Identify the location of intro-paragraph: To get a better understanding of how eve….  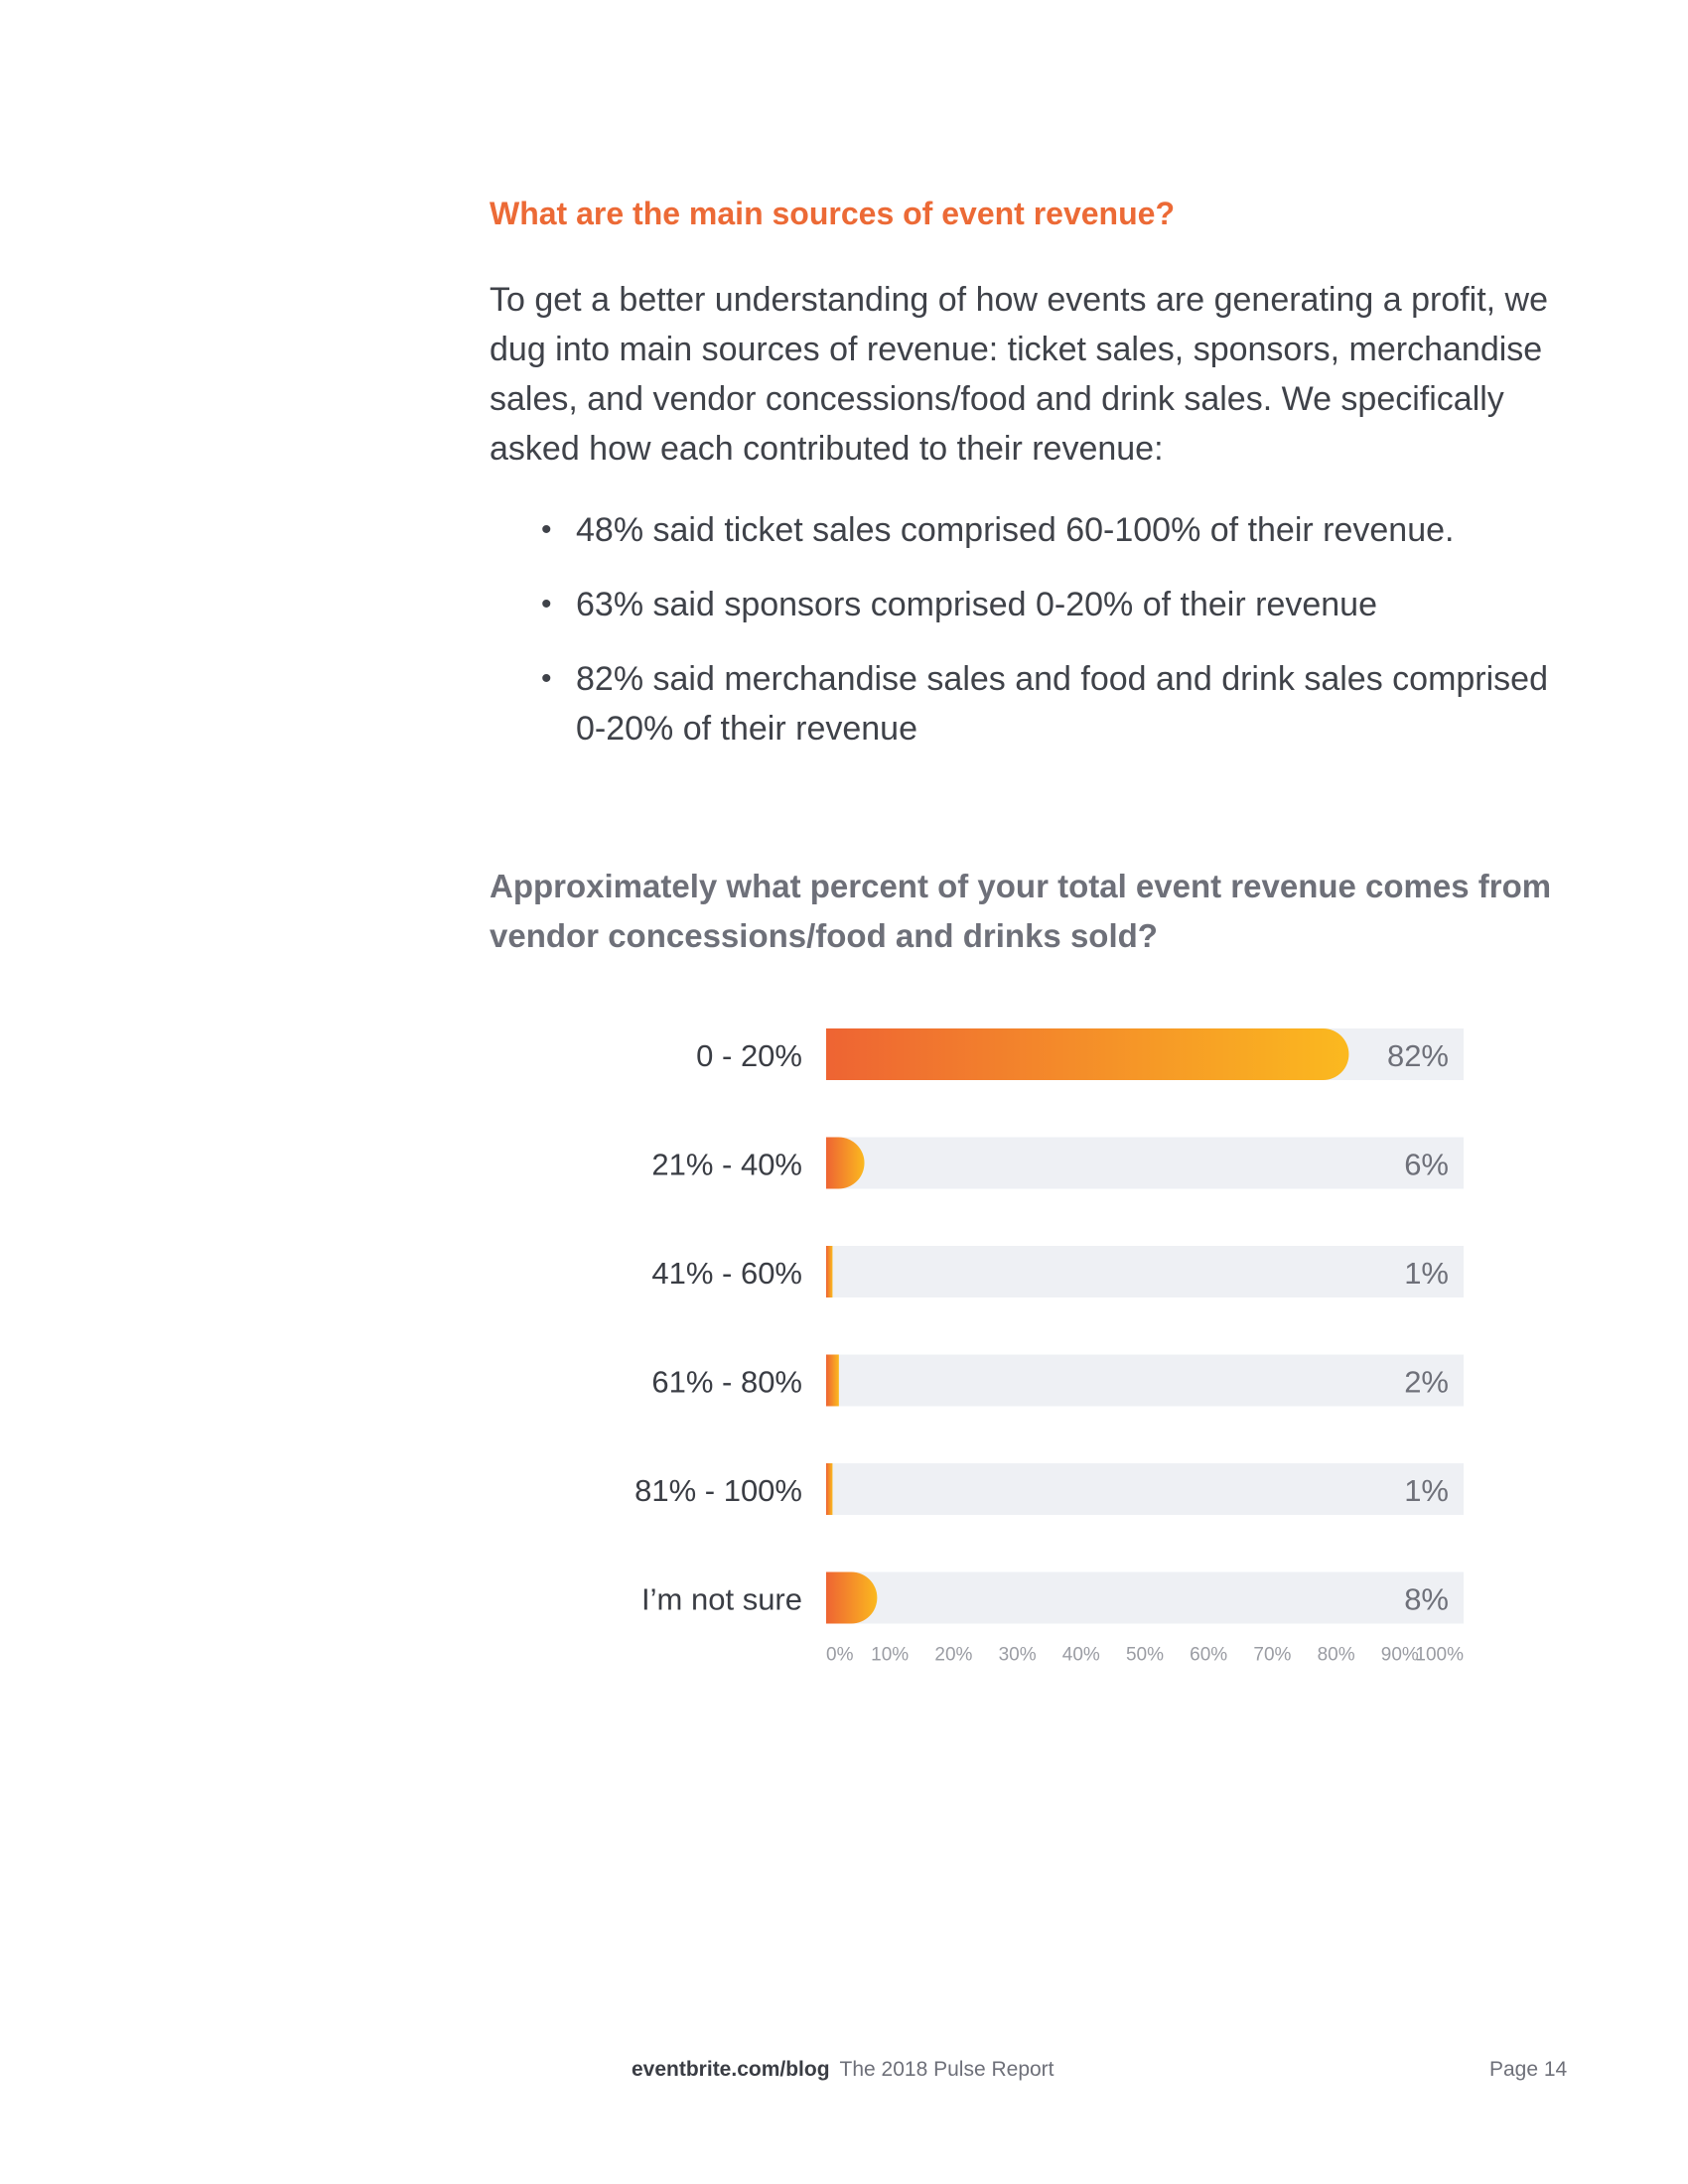
(1019, 374).